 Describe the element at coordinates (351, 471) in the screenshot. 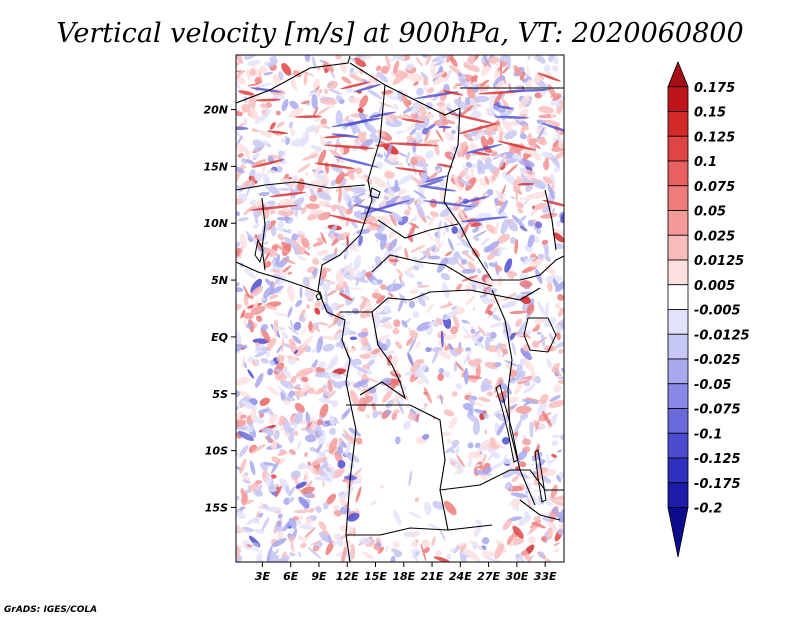

I see `border-coast-south` at that location.